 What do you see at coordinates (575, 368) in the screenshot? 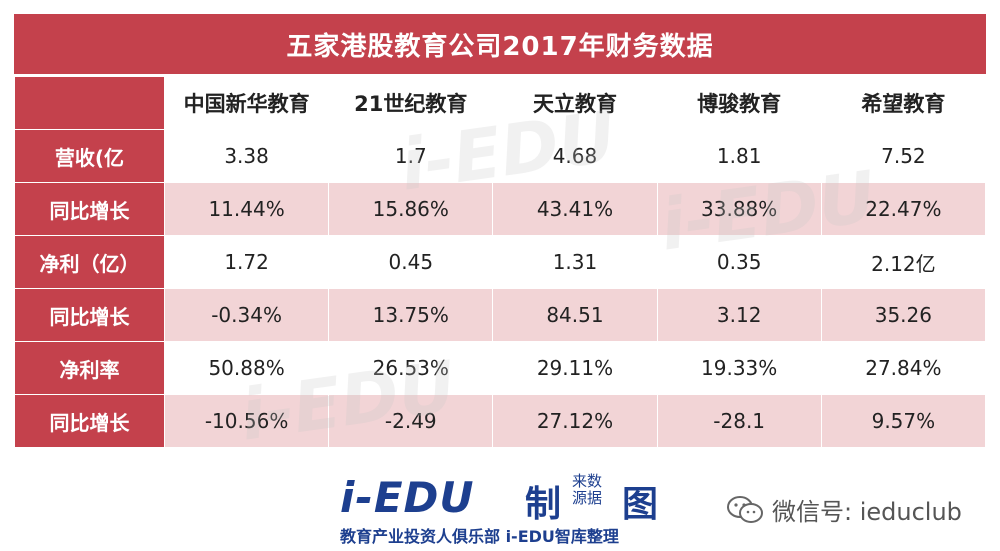
I see `table-cell: 29.11%` at bounding box center [575, 368].